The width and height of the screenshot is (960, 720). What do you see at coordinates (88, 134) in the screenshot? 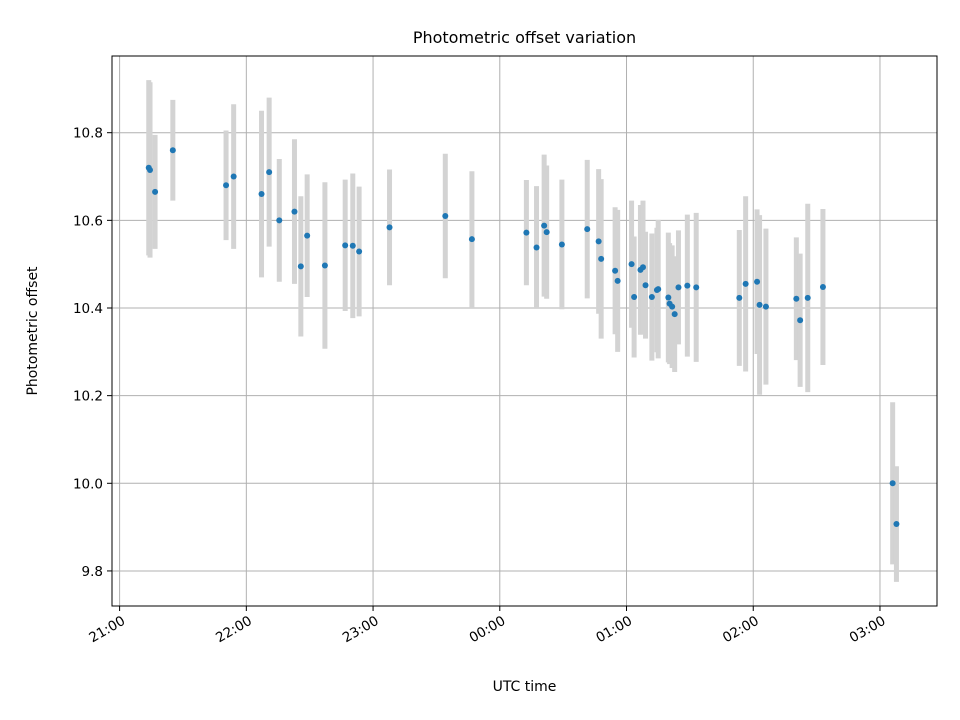
I see `y-tick-label: 10.8` at bounding box center [88, 134].